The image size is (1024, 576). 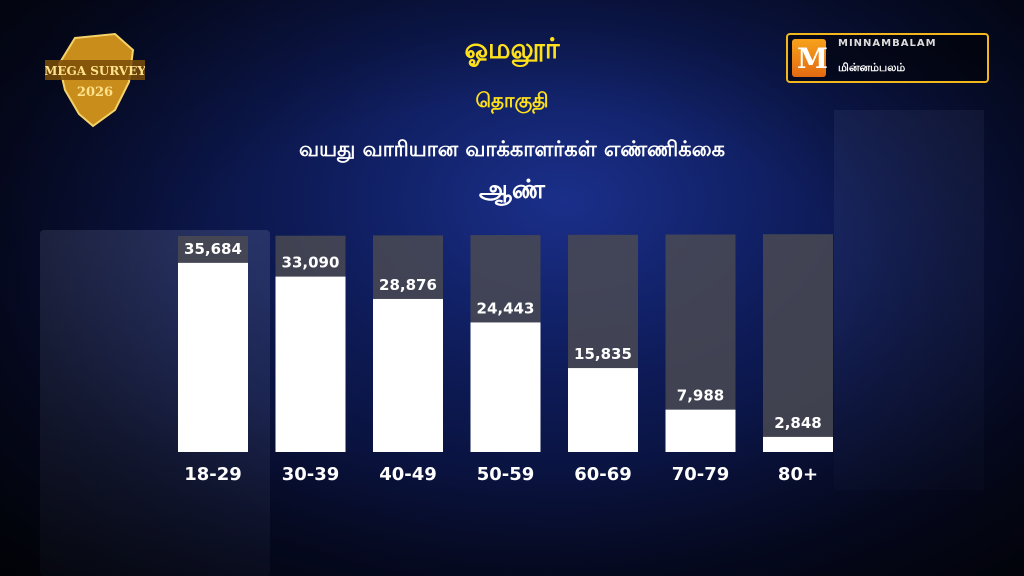 What do you see at coordinates (797, 423) in the screenshot?
I see `value-label-80+: 2,848` at bounding box center [797, 423].